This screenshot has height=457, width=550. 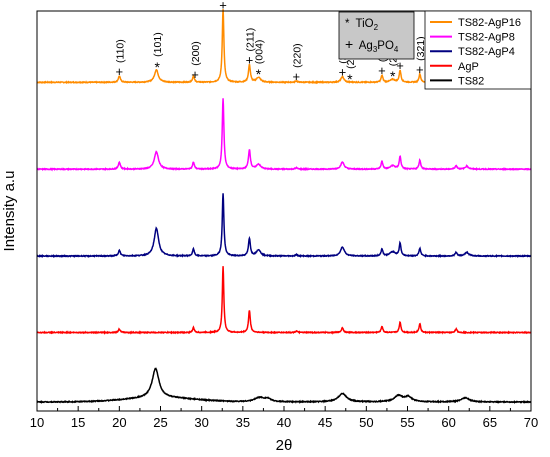 What do you see at coordinates (325, 422) in the screenshot?
I see `x-tick-label: 45` at bounding box center [325, 422].